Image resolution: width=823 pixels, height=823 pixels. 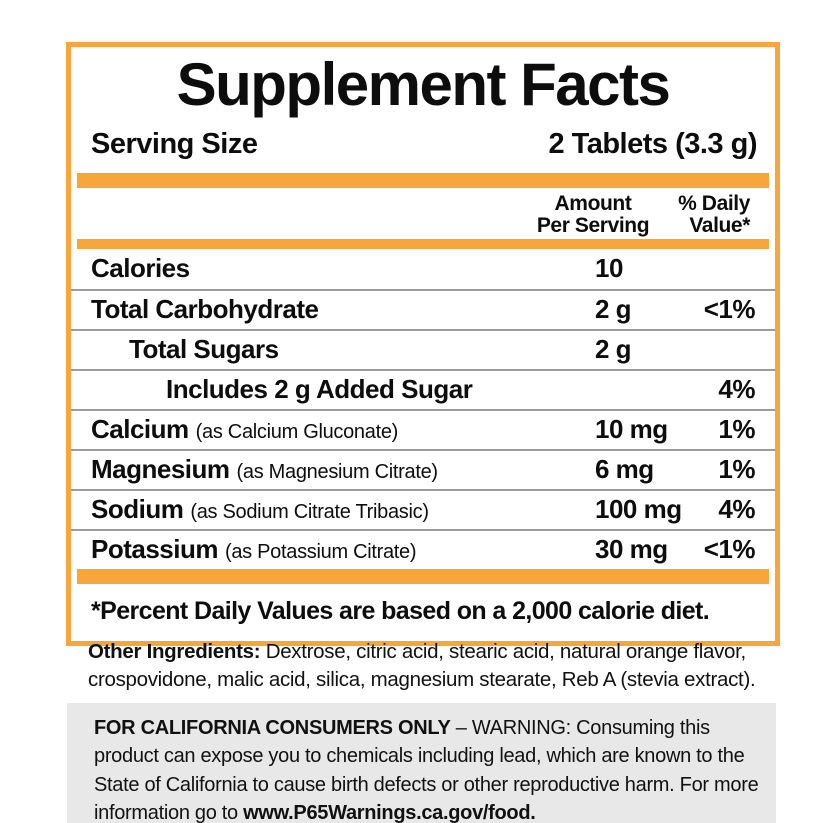 What do you see at coordinates (205, 309) in the screenshot?
I see `nutrient-name: Total Carbohydrate` at bounding box center [205, 309].